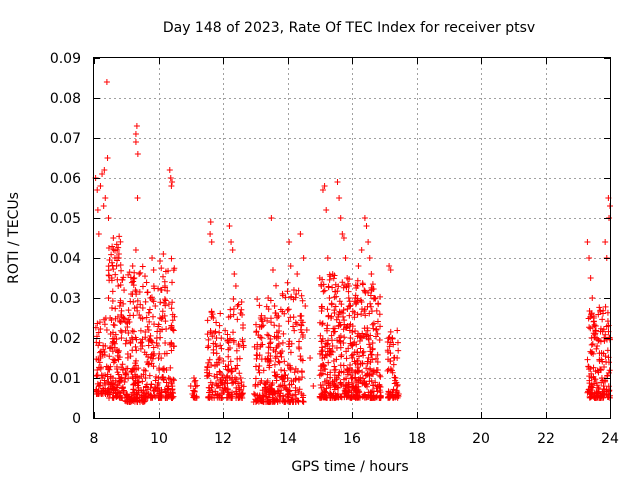 This screenshot has width=640, height=480. I want to click on x-tick-label: 16, so click(352, 439).